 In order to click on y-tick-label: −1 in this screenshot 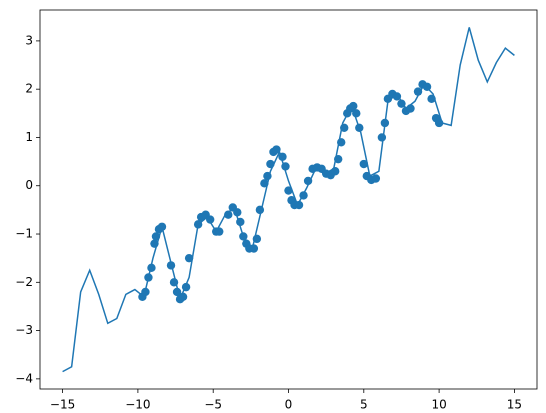, I will do `click(24, 234)`.